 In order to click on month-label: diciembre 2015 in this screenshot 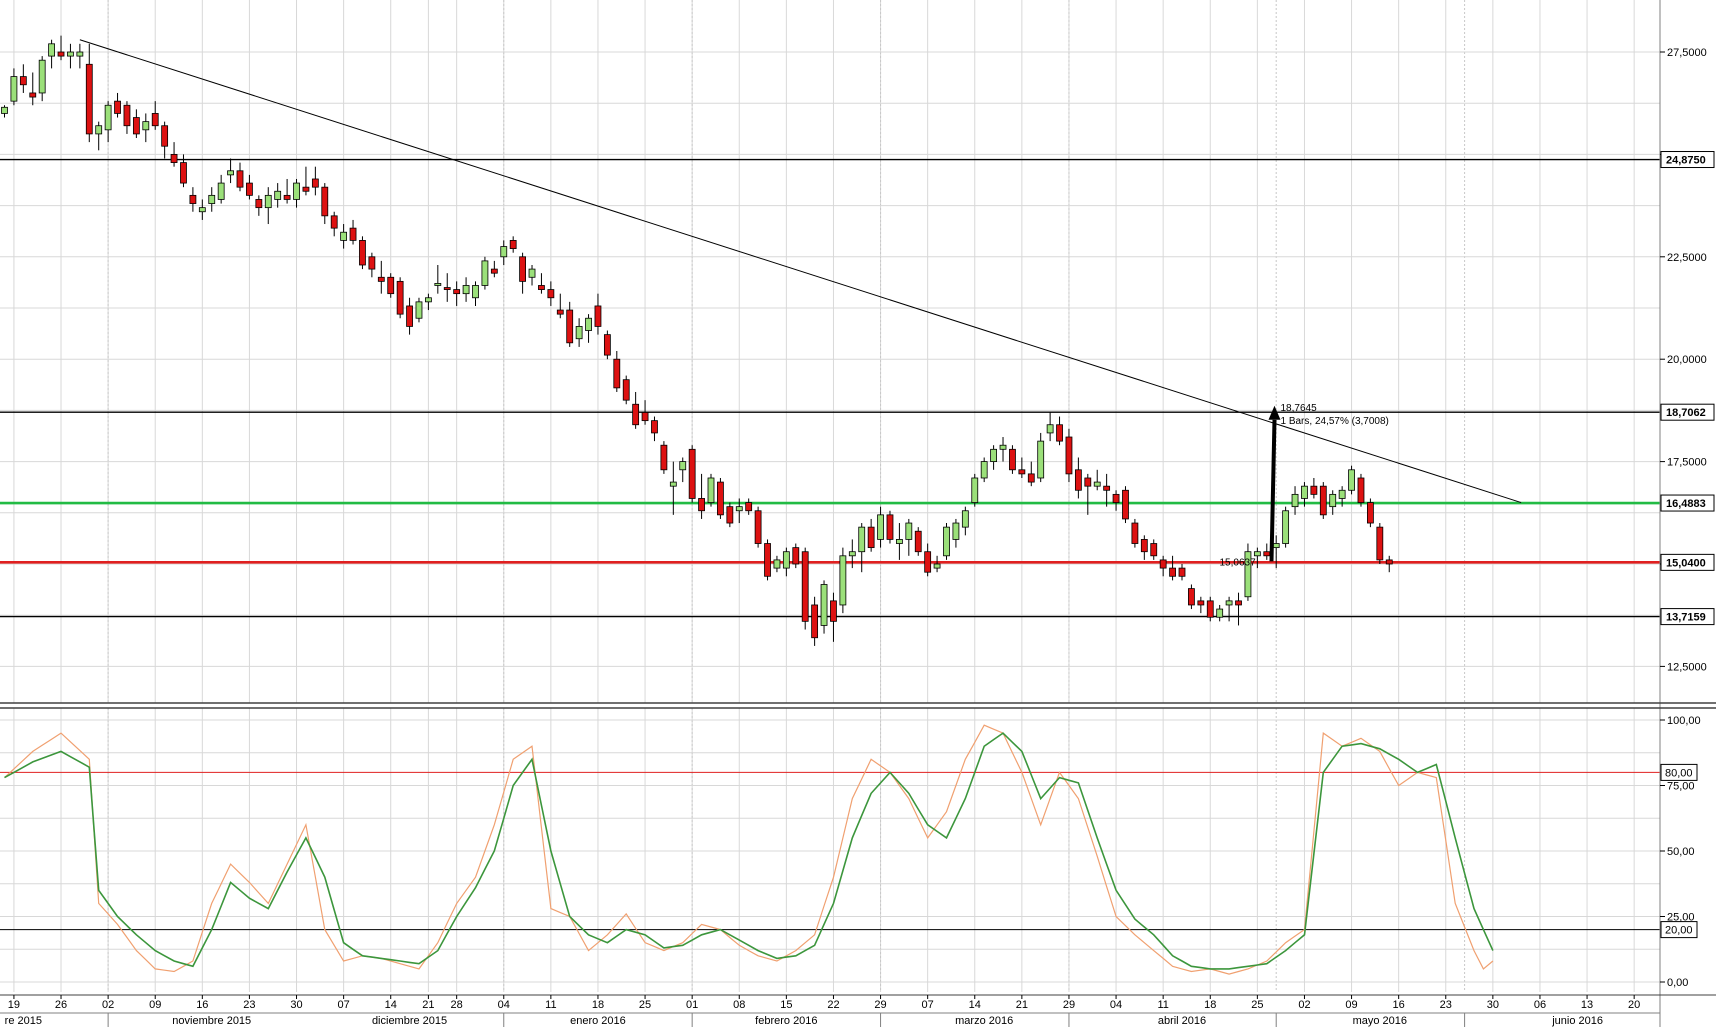, I will do `click(409, 1021)`.